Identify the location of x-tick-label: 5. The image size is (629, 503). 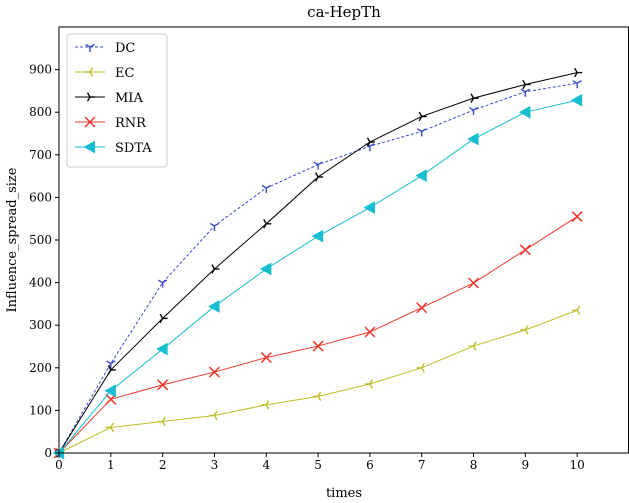
(318, 465).